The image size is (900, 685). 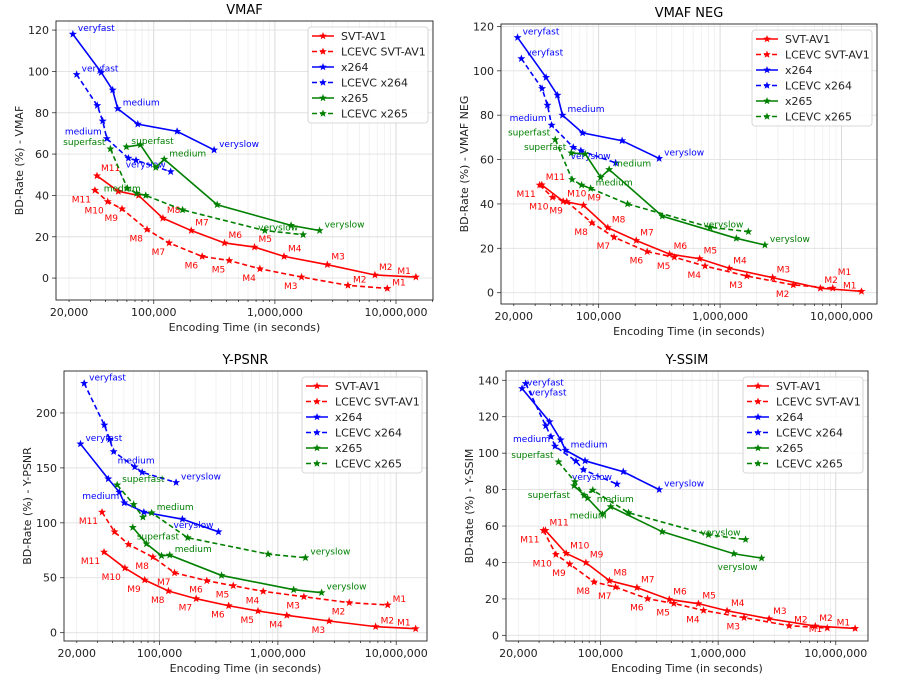 I want to click on legend-box, so click(x=368, y=75).